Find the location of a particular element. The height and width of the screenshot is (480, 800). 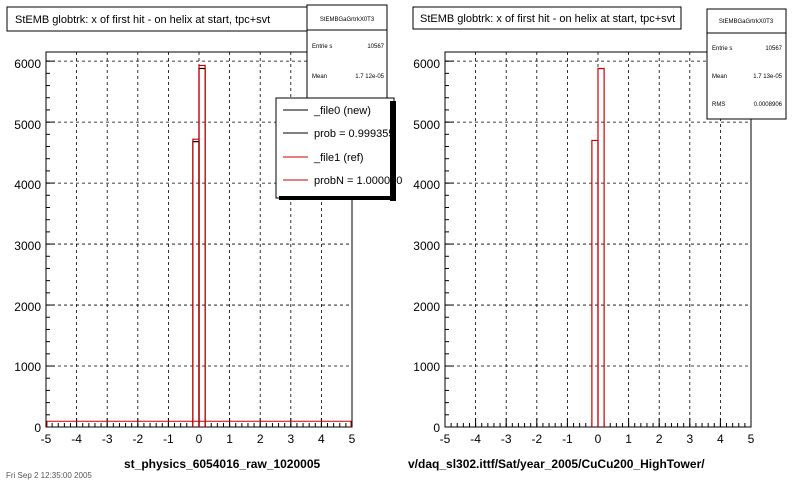

legend-prob-label: prob = 0.999355 is located at coordinates (354, 134).